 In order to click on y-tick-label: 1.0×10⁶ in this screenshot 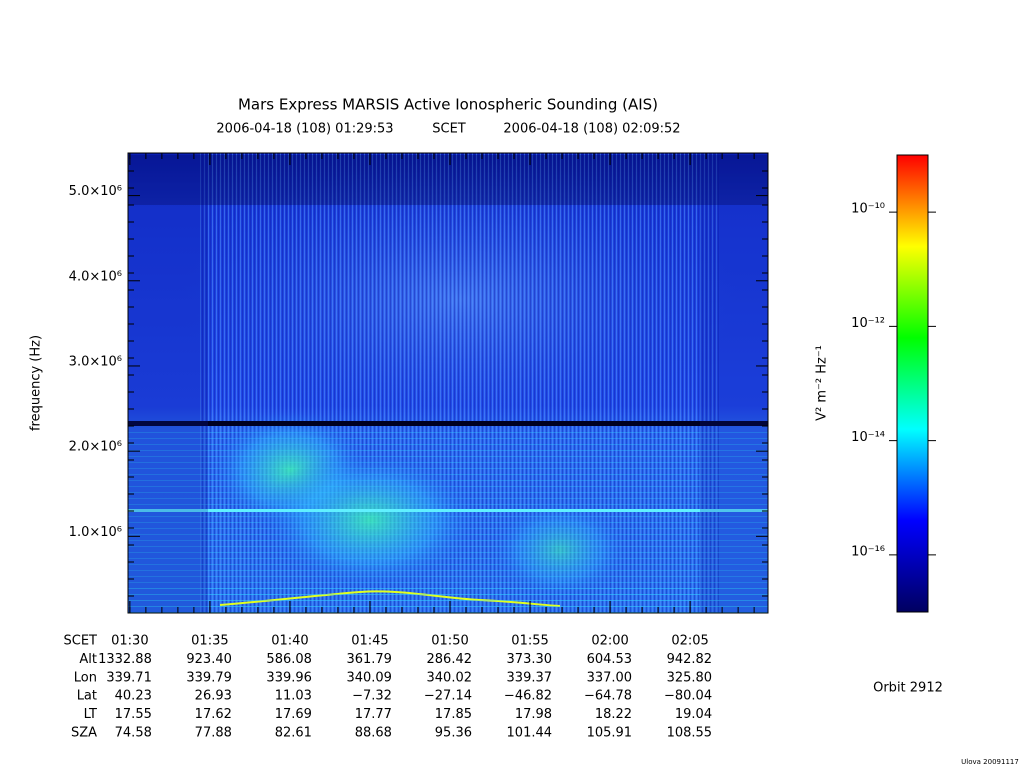, I will do `click(95, 532)`.